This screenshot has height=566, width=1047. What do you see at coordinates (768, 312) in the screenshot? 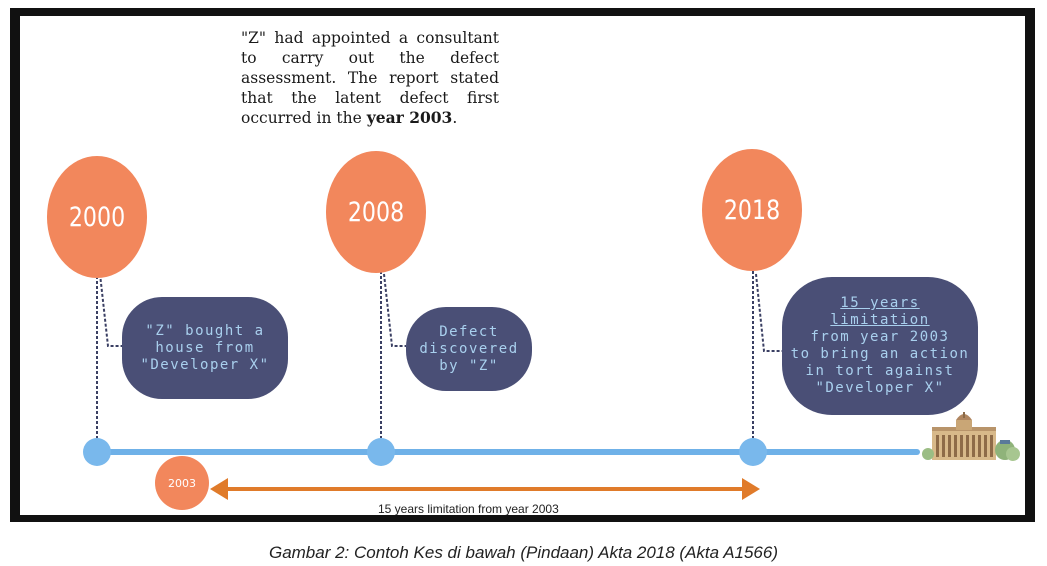
I see `connector-2018-bubble` at bounding box center [768, 312].